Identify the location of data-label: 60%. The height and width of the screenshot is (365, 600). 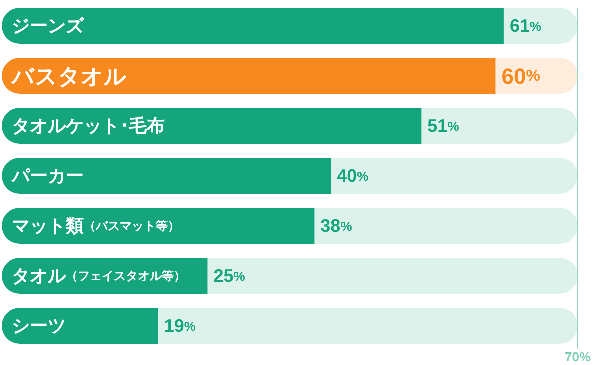
(521, 76).